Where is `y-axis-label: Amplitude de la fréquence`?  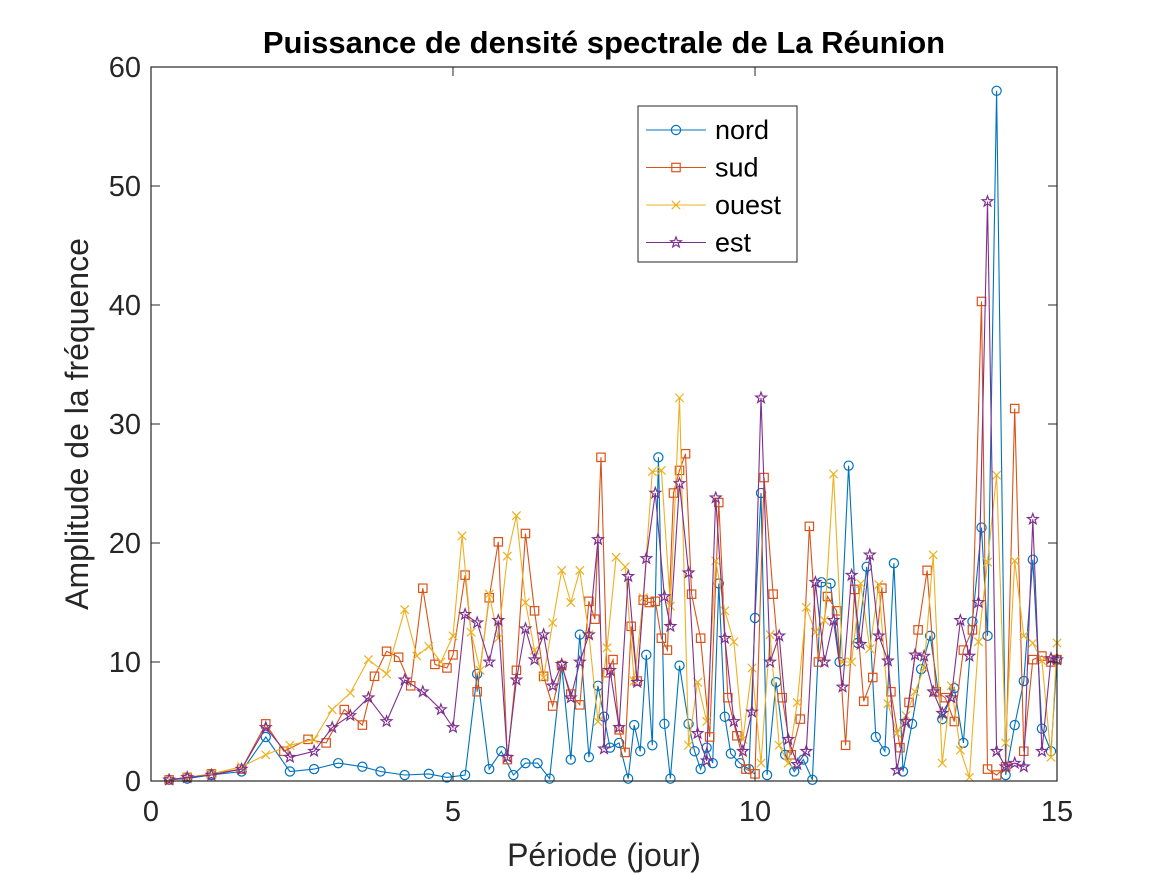 y-axis-label: Amplitude de la fréquence is located at coordinates (77, 424).